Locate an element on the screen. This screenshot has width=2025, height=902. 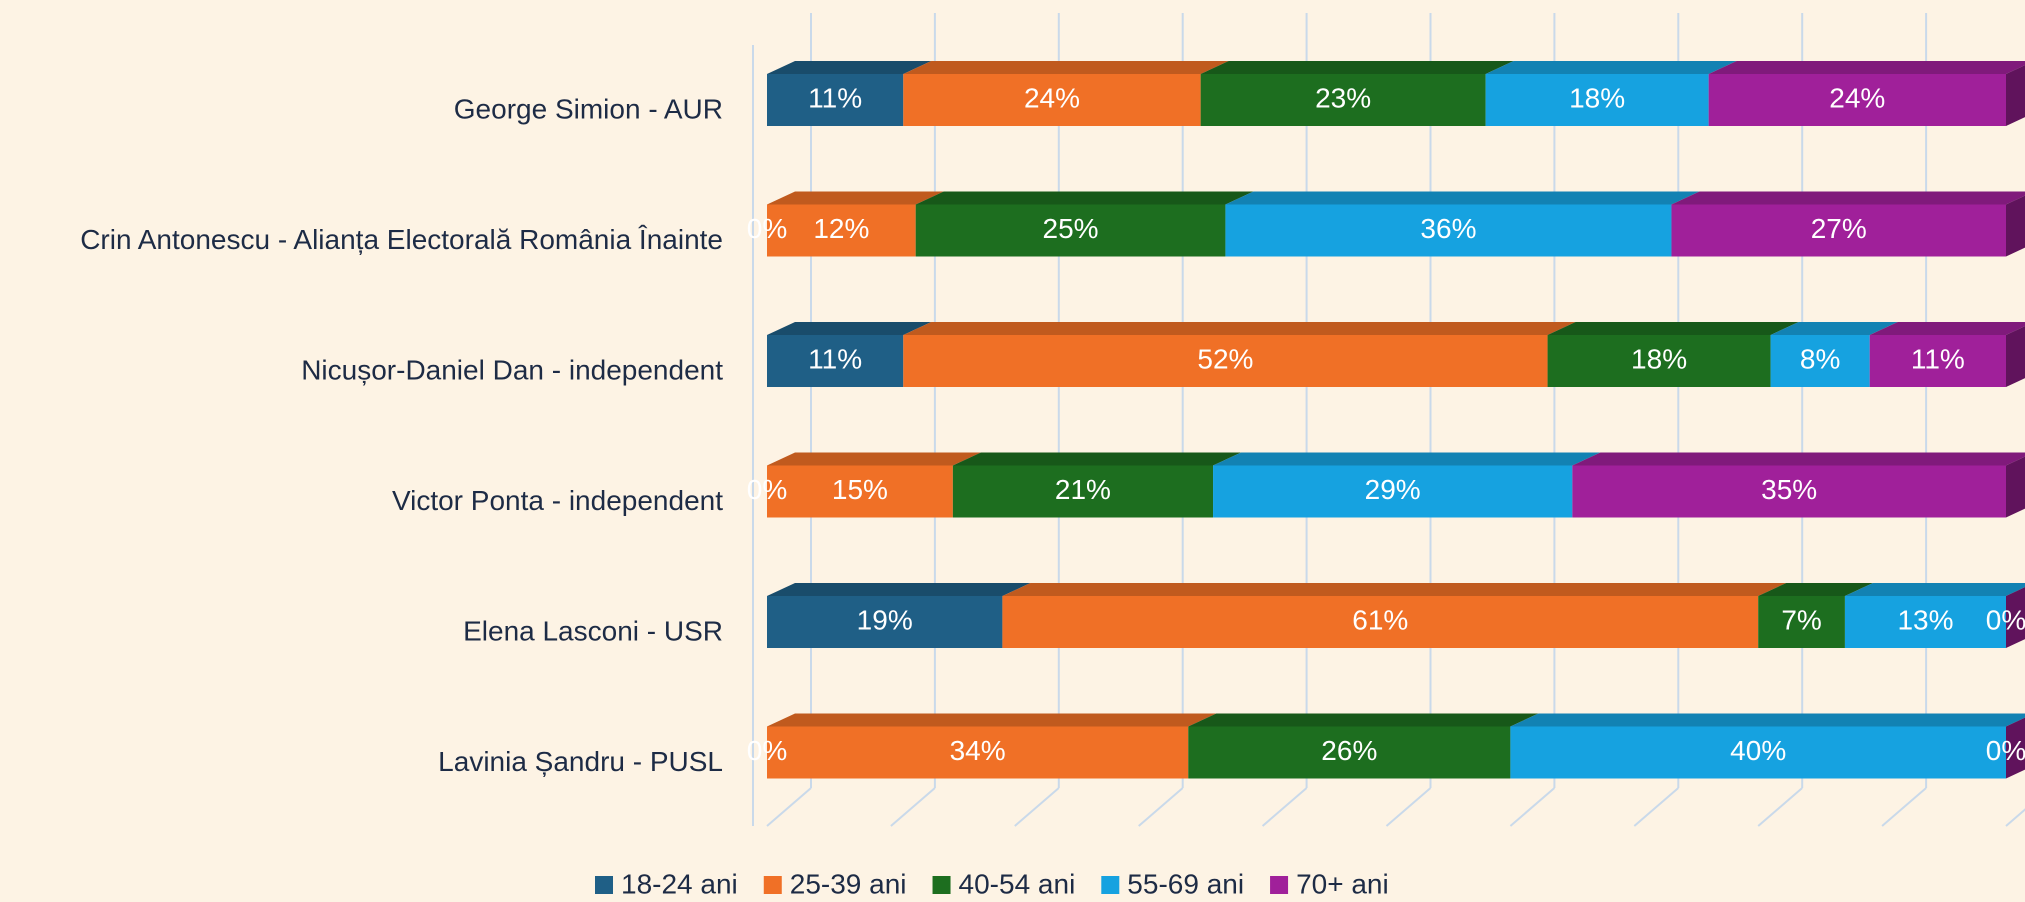
data-label: 36% is located at coordinates (1448, 228).